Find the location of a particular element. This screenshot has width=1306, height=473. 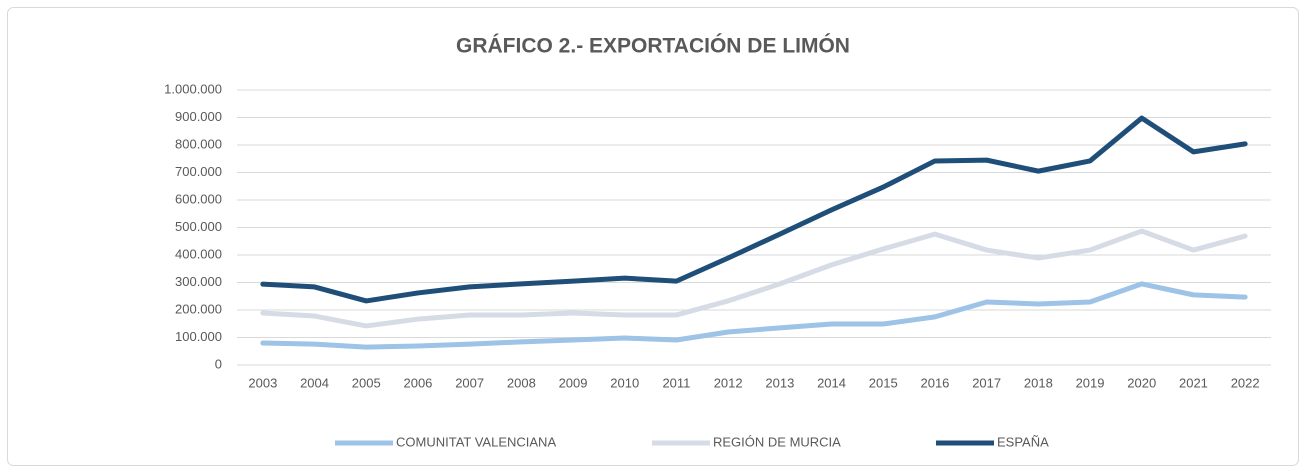

x-tick-label: 2010 is located at coordinates (624, 382).